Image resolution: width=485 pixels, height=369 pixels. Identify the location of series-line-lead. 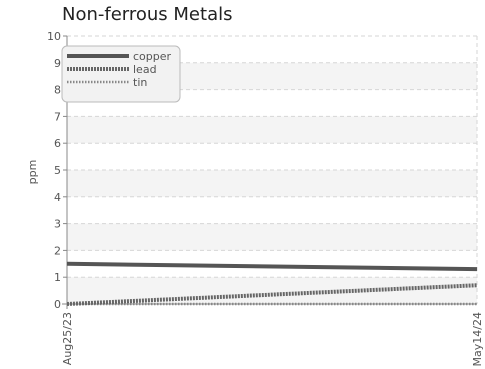
(272, 294).